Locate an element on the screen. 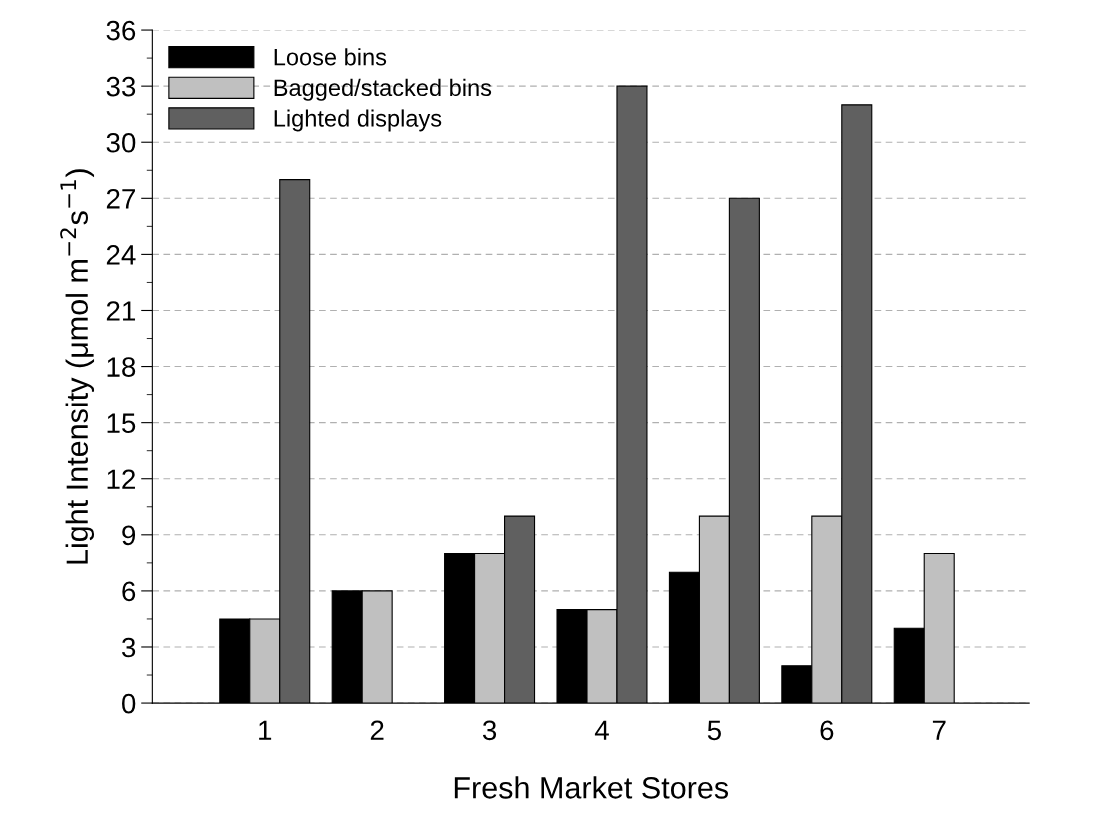  x-tick-label: 2 is located at coordinates (377, 730).